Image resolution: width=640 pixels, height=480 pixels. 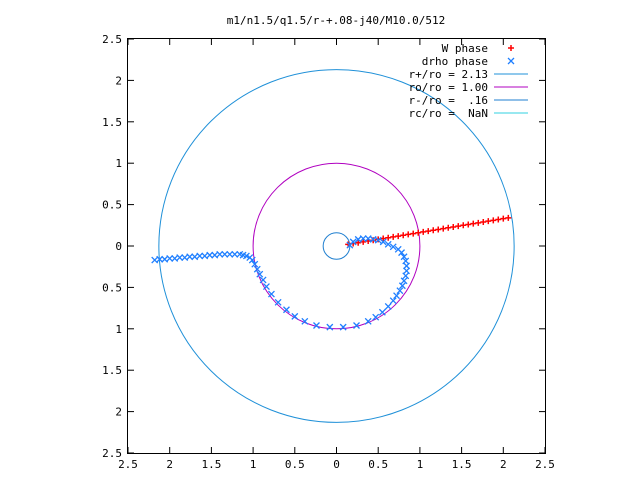 I want to click on x-tick-label: 0, so click(x=336, y=464).